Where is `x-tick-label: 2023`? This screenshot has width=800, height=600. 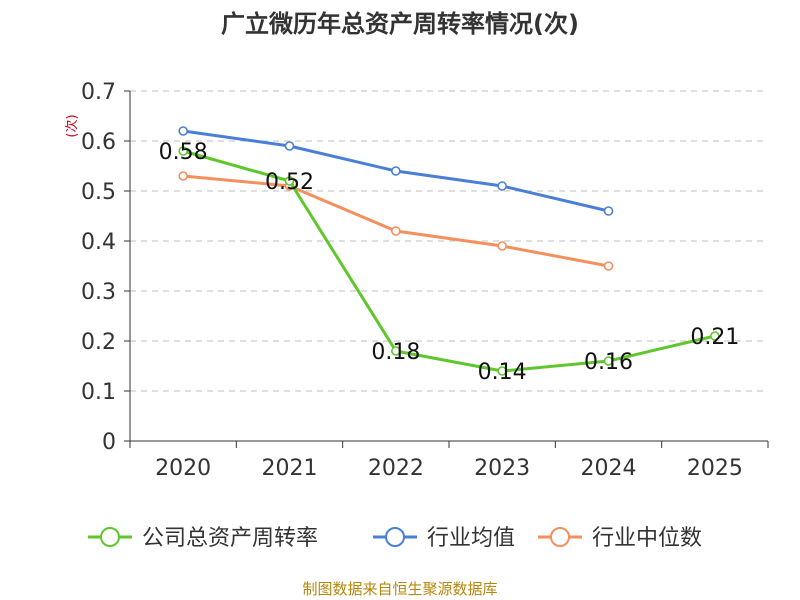 x-tick-label: 2023 is located at coordinates (502, 468).